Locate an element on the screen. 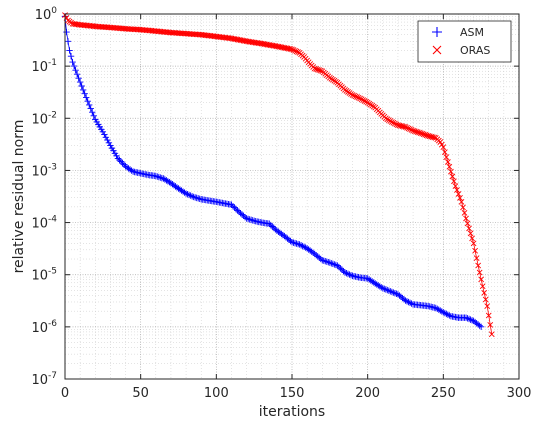 Image resolution: width=539 pixels, height=423 pixels. legend: ASM ORAS is located at coordinates (464, 41).